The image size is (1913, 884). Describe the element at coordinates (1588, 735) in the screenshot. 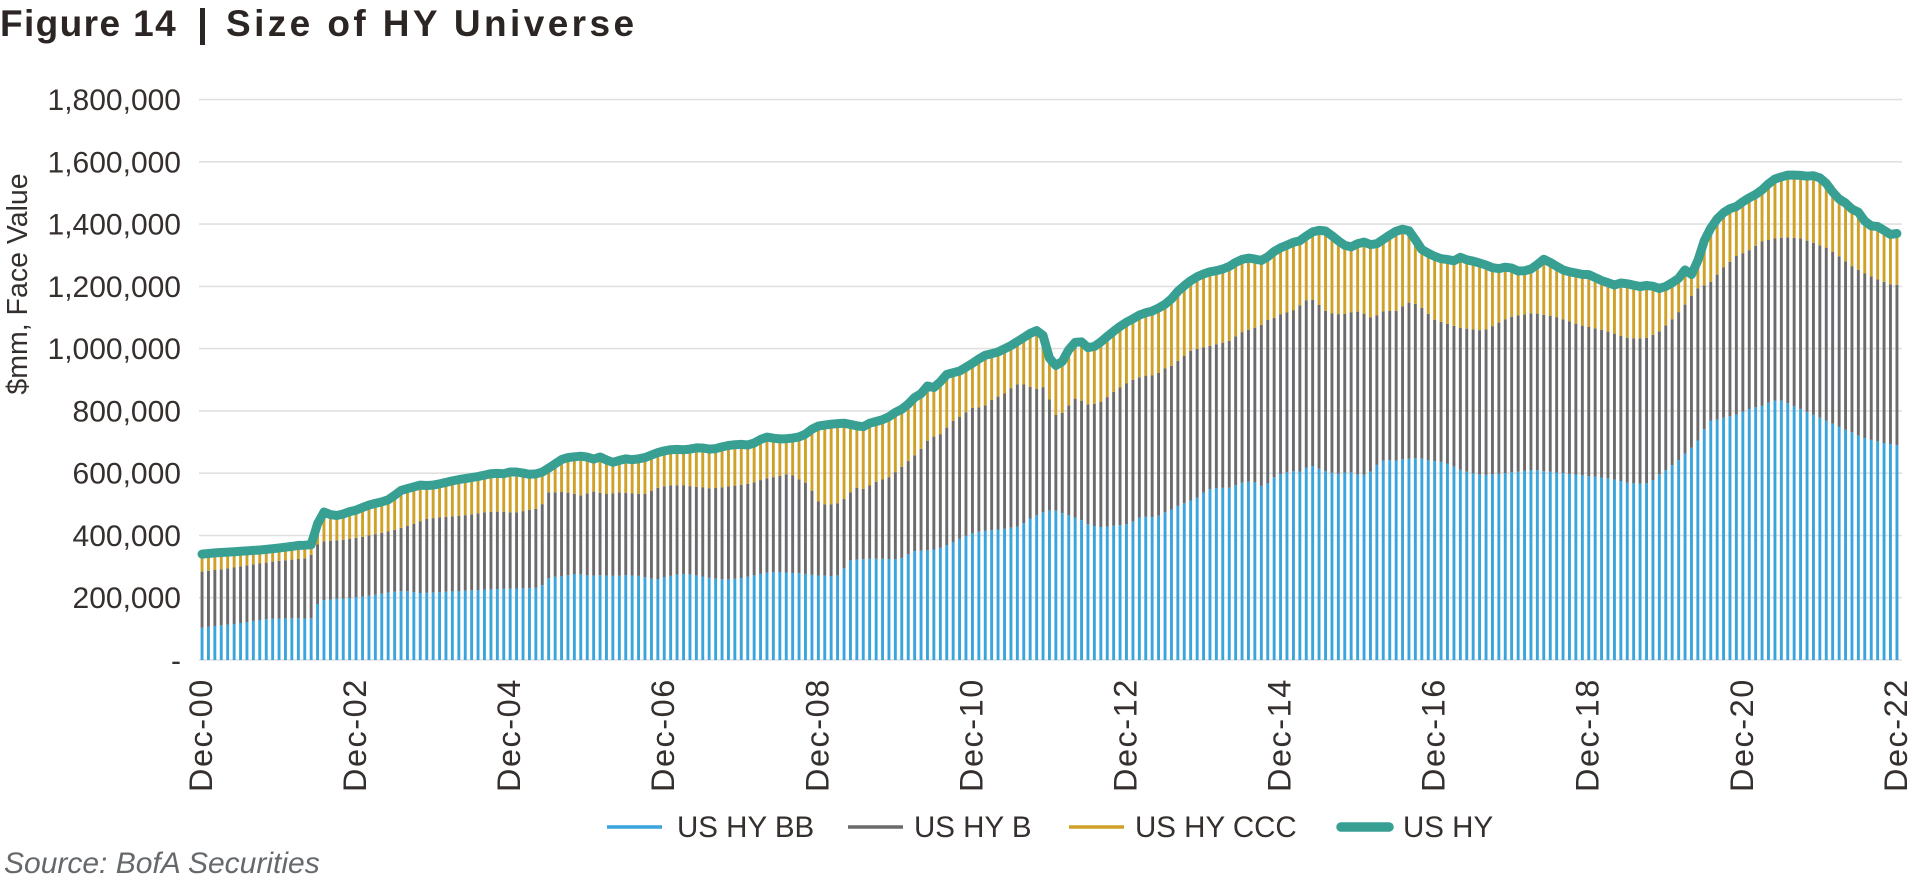

I see `svg-text: Dec-18` at that location.